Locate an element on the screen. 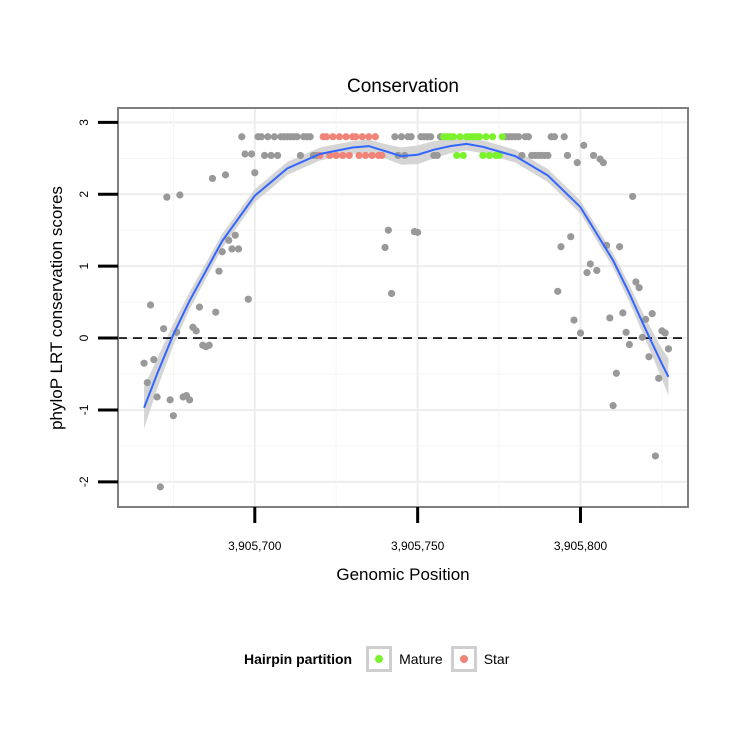 Image resolution: width=750 pixels, height=750 pixels. legend-key-star is located at coordinates (463, 659).